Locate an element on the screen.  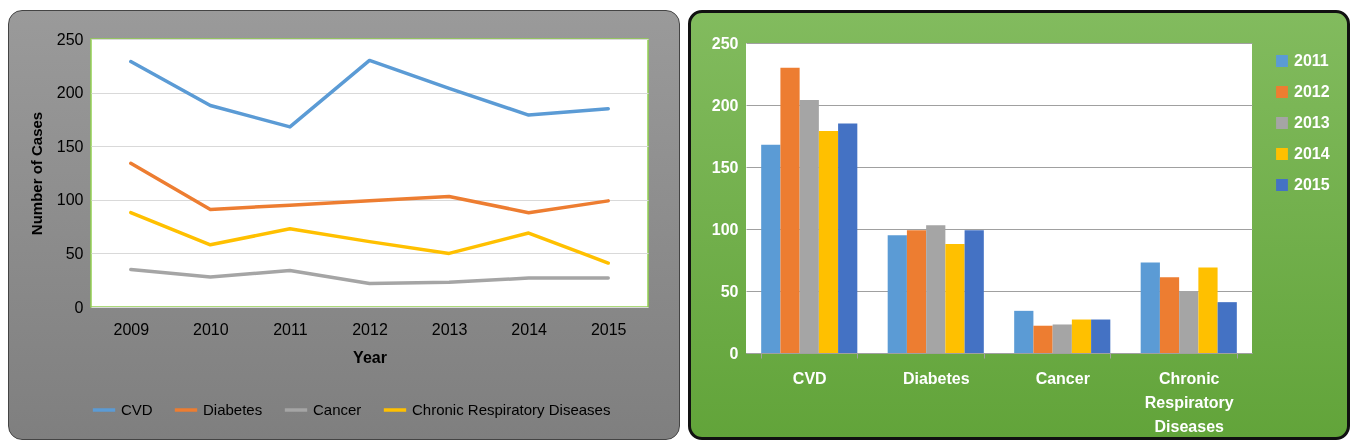
legend-label: Diabetes is located at coordinates (233, 409).